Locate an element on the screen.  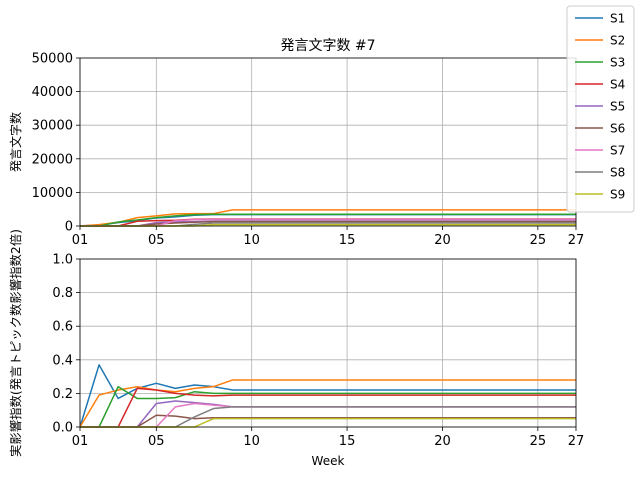
chart-title: 発言文字数 #7 is located at coordinates (327, 46).